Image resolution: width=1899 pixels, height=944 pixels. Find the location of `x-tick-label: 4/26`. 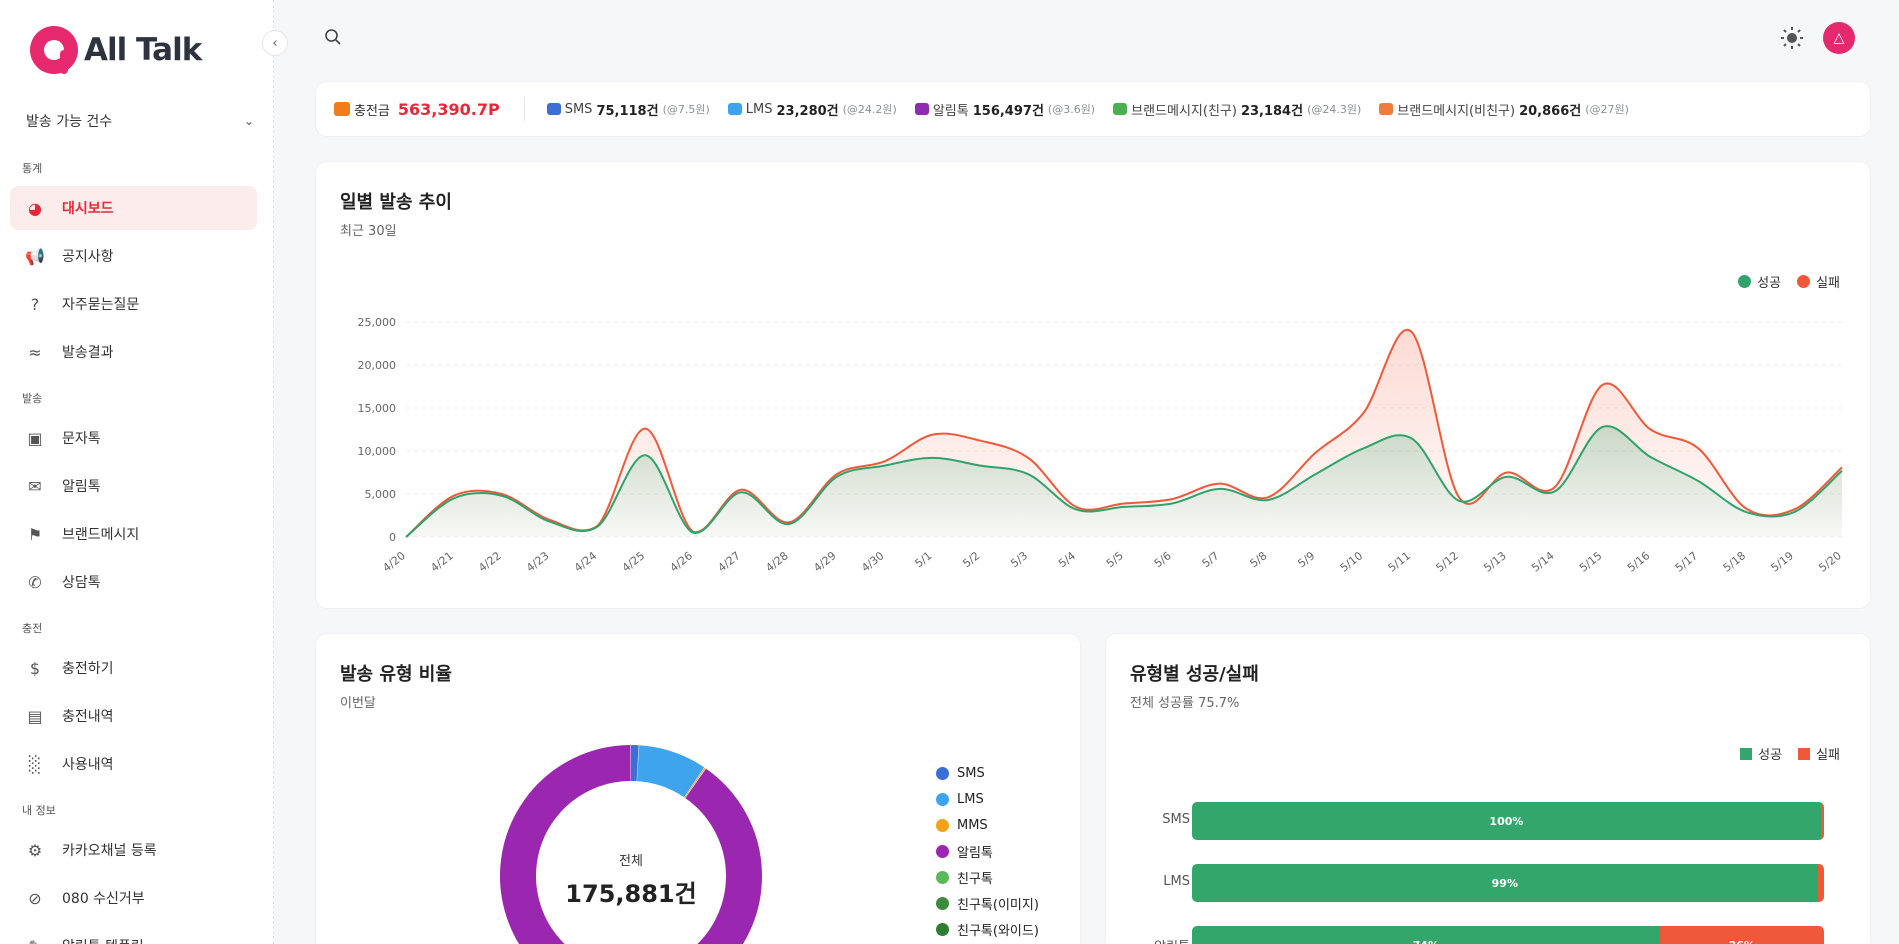

x-tick-label: 4/26 is located at coordinates (681, 561).